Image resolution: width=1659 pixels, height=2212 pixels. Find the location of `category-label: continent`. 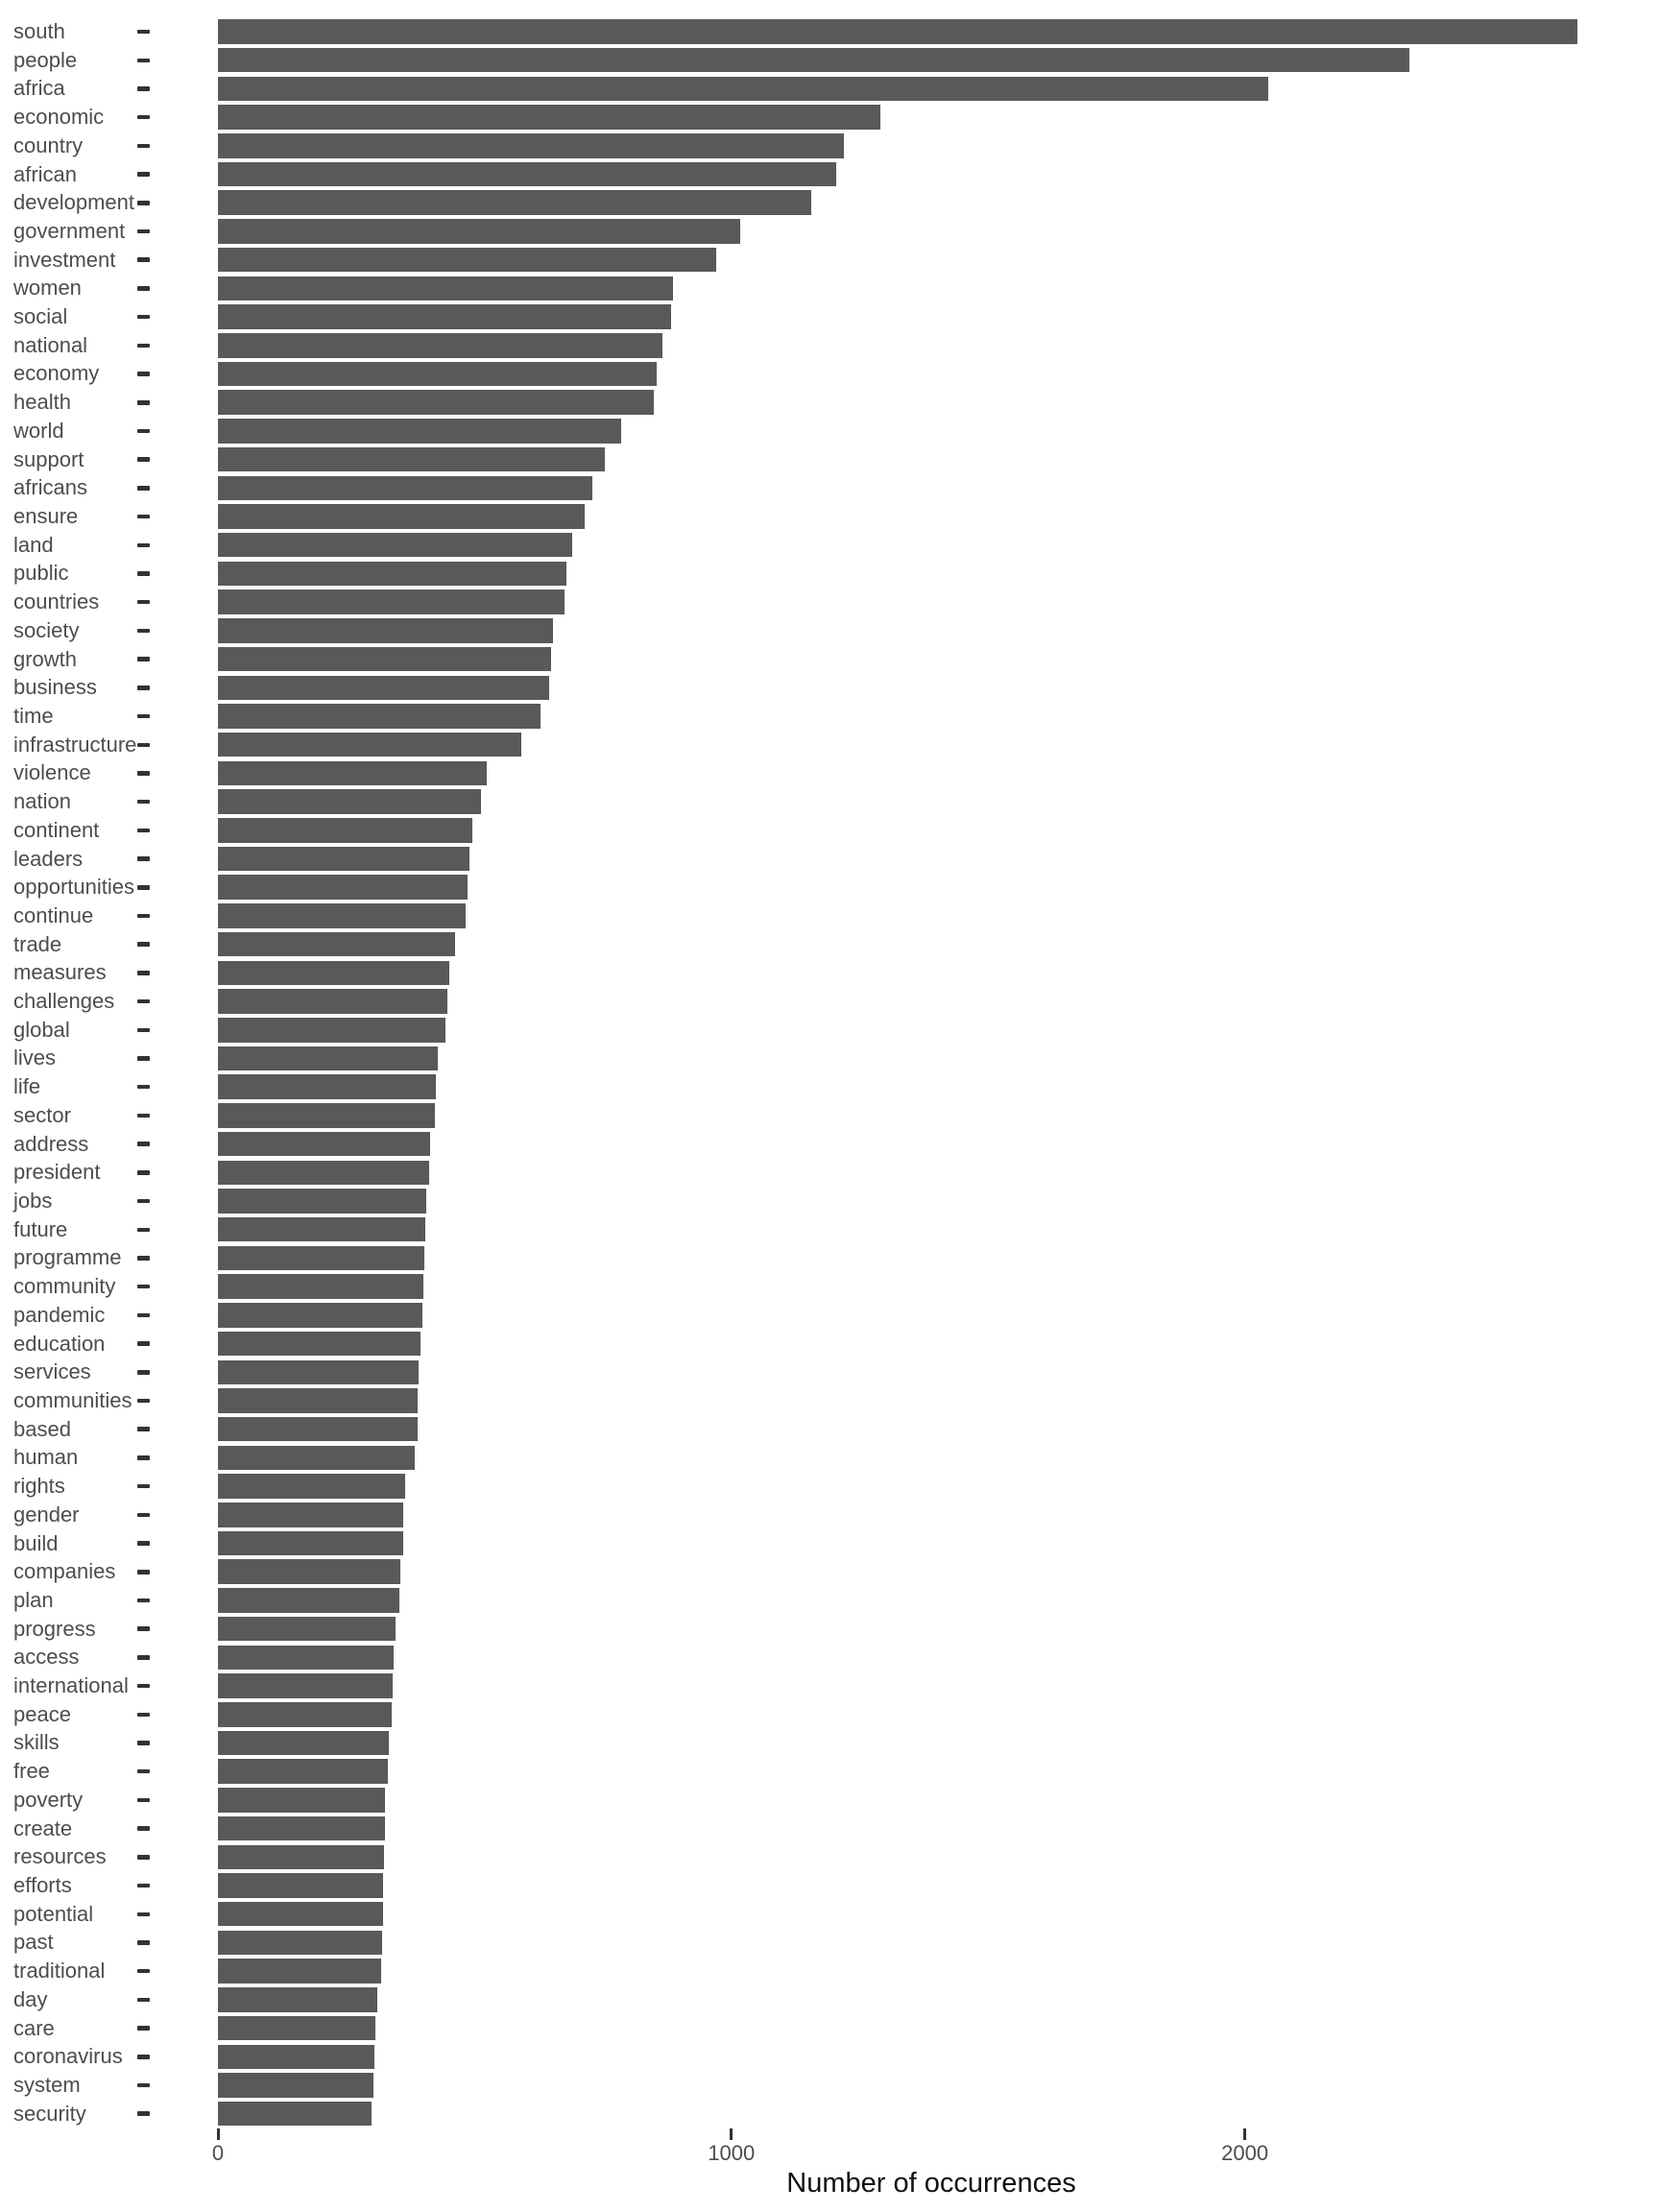

category-label: continent is located at coordinates (56, 829).